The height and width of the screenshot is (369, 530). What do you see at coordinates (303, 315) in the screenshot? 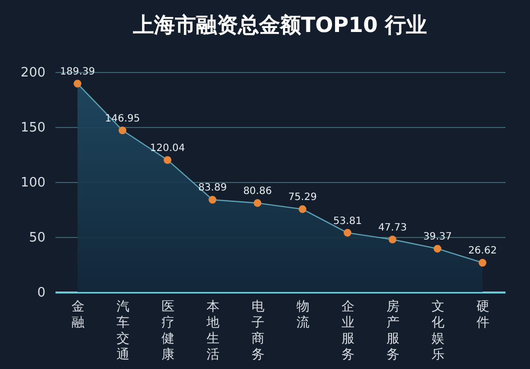
I see `x-tick-label: 物流` at bounding box center [303, 315].